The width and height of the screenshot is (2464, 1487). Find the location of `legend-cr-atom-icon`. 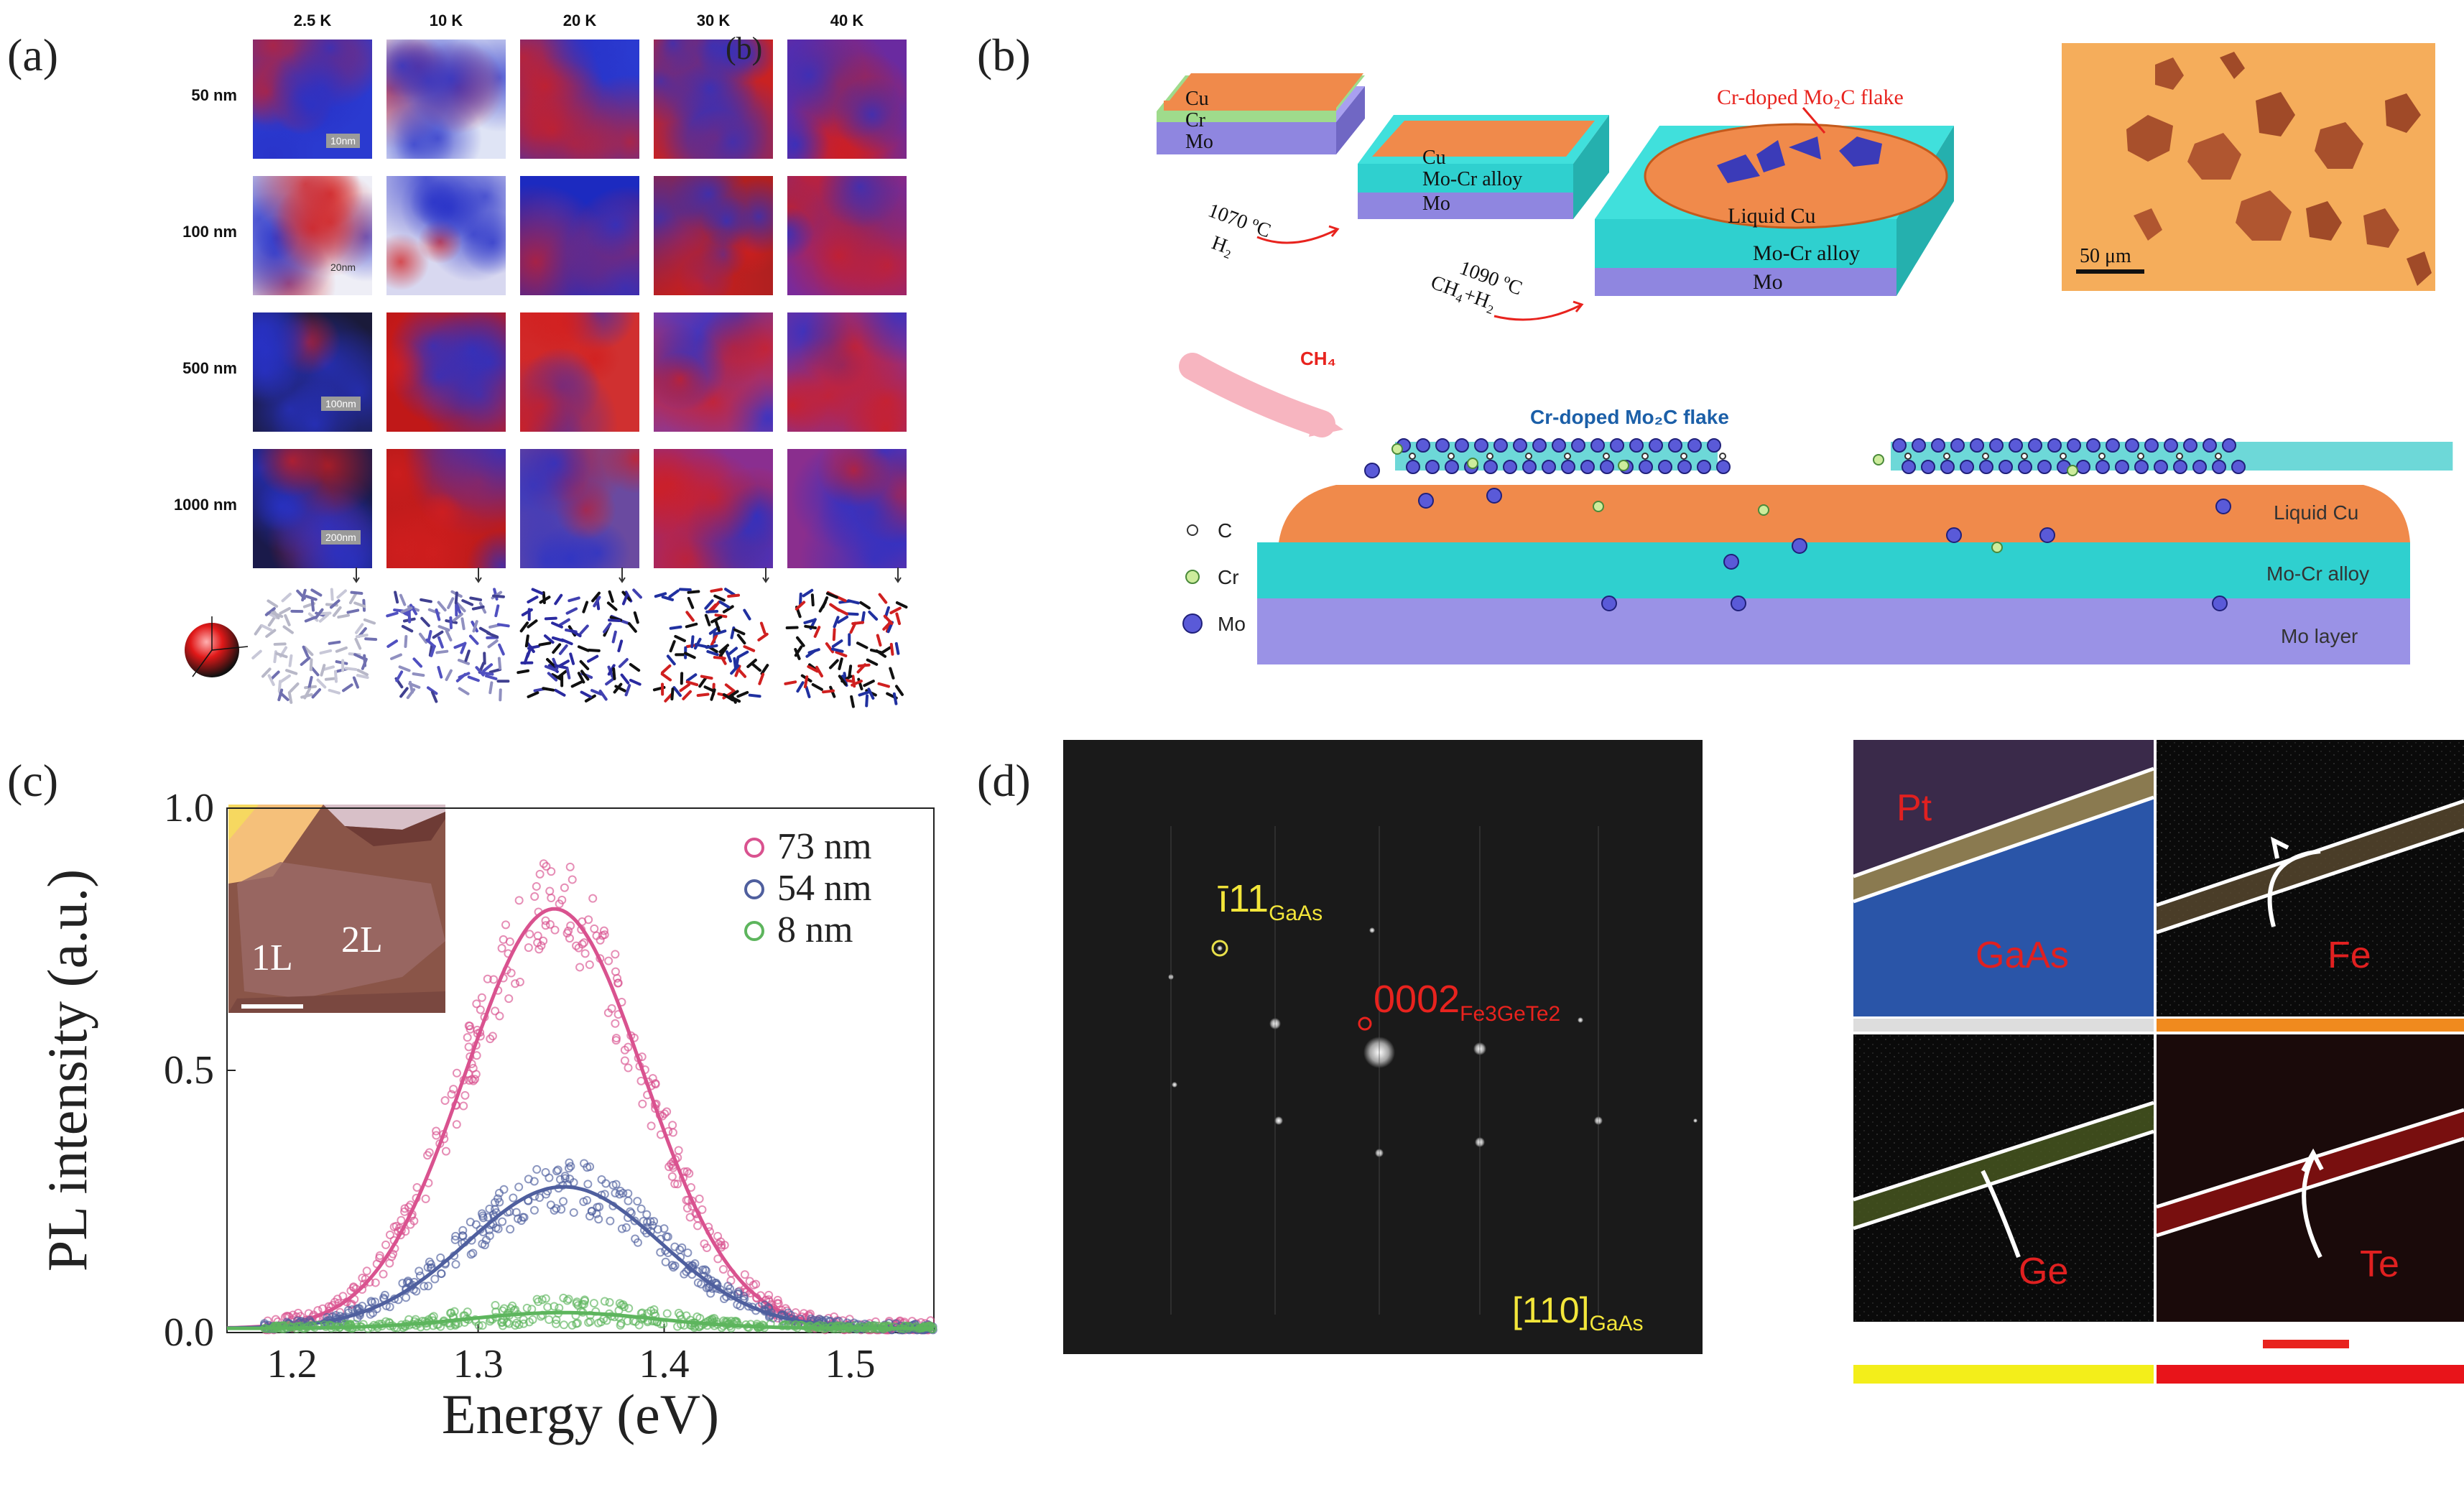

legend-cr-atom-icon is located at coordinates (1192, 577).